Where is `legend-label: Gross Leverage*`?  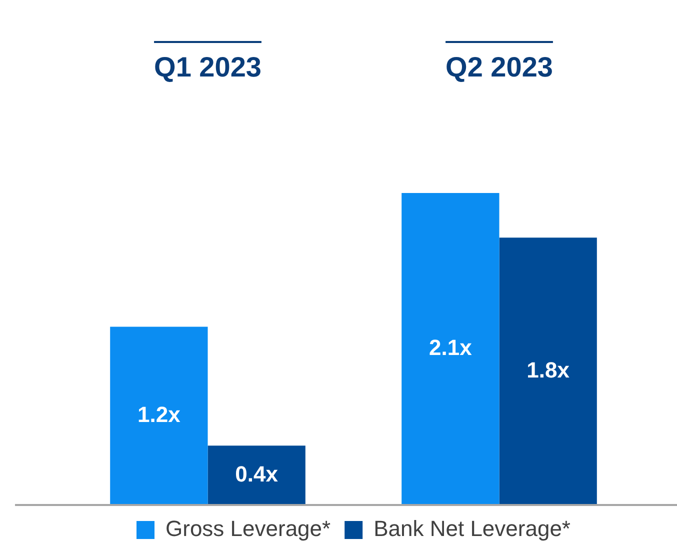
legend-label: Gross Leverage* is located at coordinates (249, 529).